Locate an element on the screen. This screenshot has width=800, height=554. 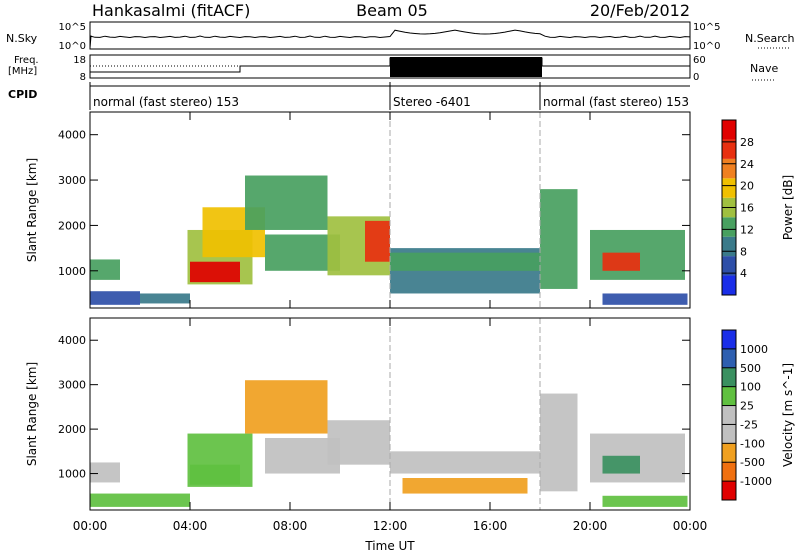
nsearch-tick-top: 10^5 is located at coordinates (706, 27).